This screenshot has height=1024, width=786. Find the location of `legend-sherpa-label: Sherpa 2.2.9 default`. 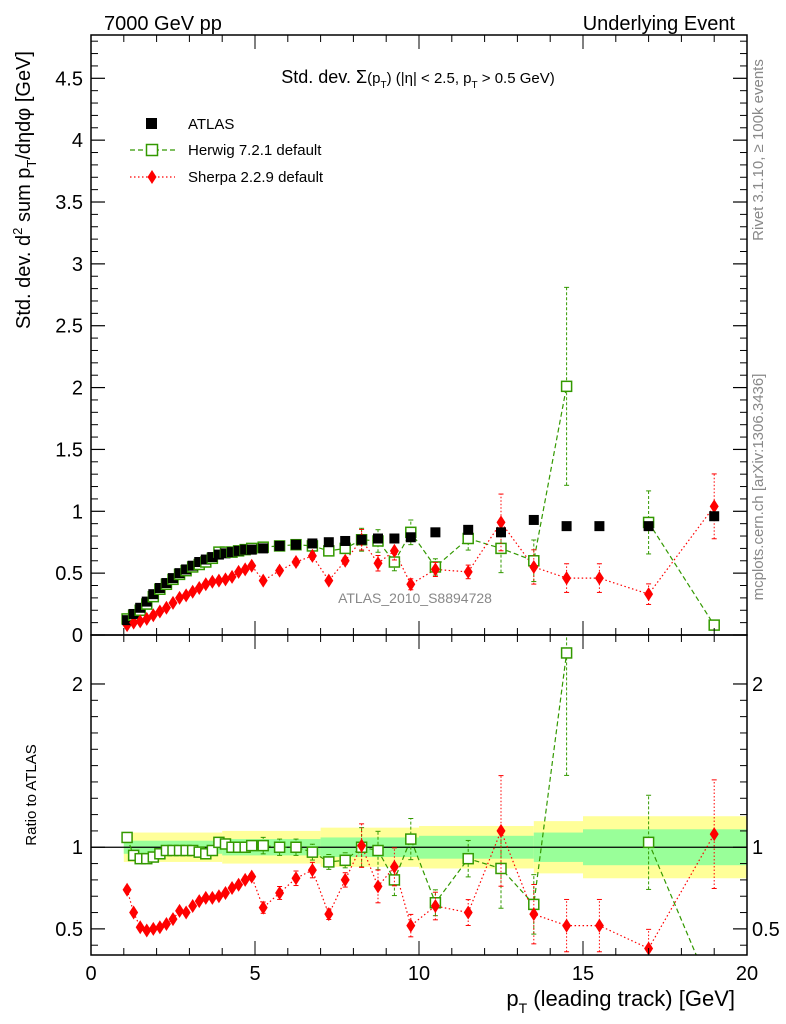

legend-sherpa-label: Sherpa 2.2.9 default is located at coordinates (256, 177).